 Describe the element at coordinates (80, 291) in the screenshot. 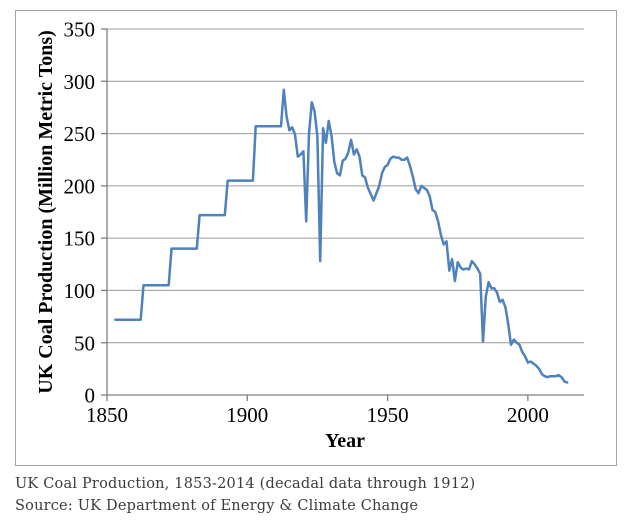

I see `y-tick-label-100: 100` at that location.